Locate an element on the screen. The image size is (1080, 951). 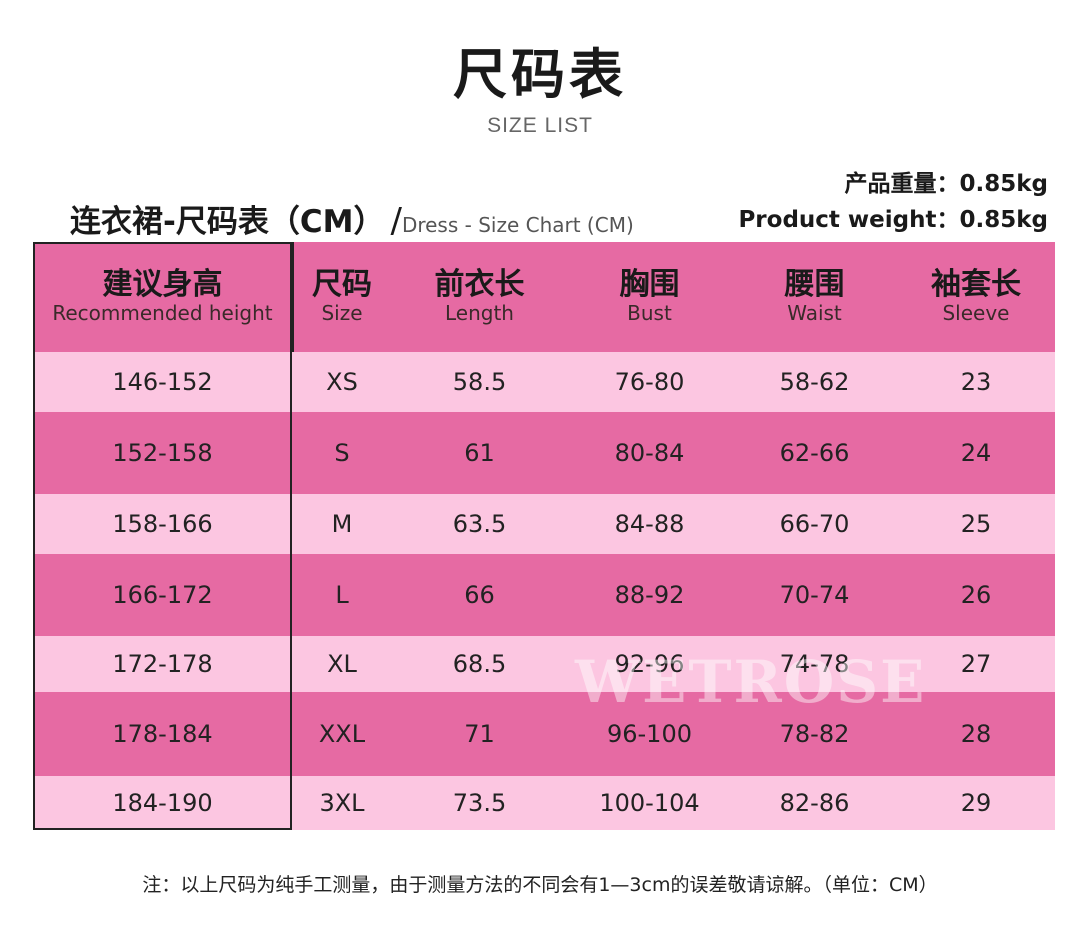
cell-waist: 62-66 is located at coordinates (814, 453).